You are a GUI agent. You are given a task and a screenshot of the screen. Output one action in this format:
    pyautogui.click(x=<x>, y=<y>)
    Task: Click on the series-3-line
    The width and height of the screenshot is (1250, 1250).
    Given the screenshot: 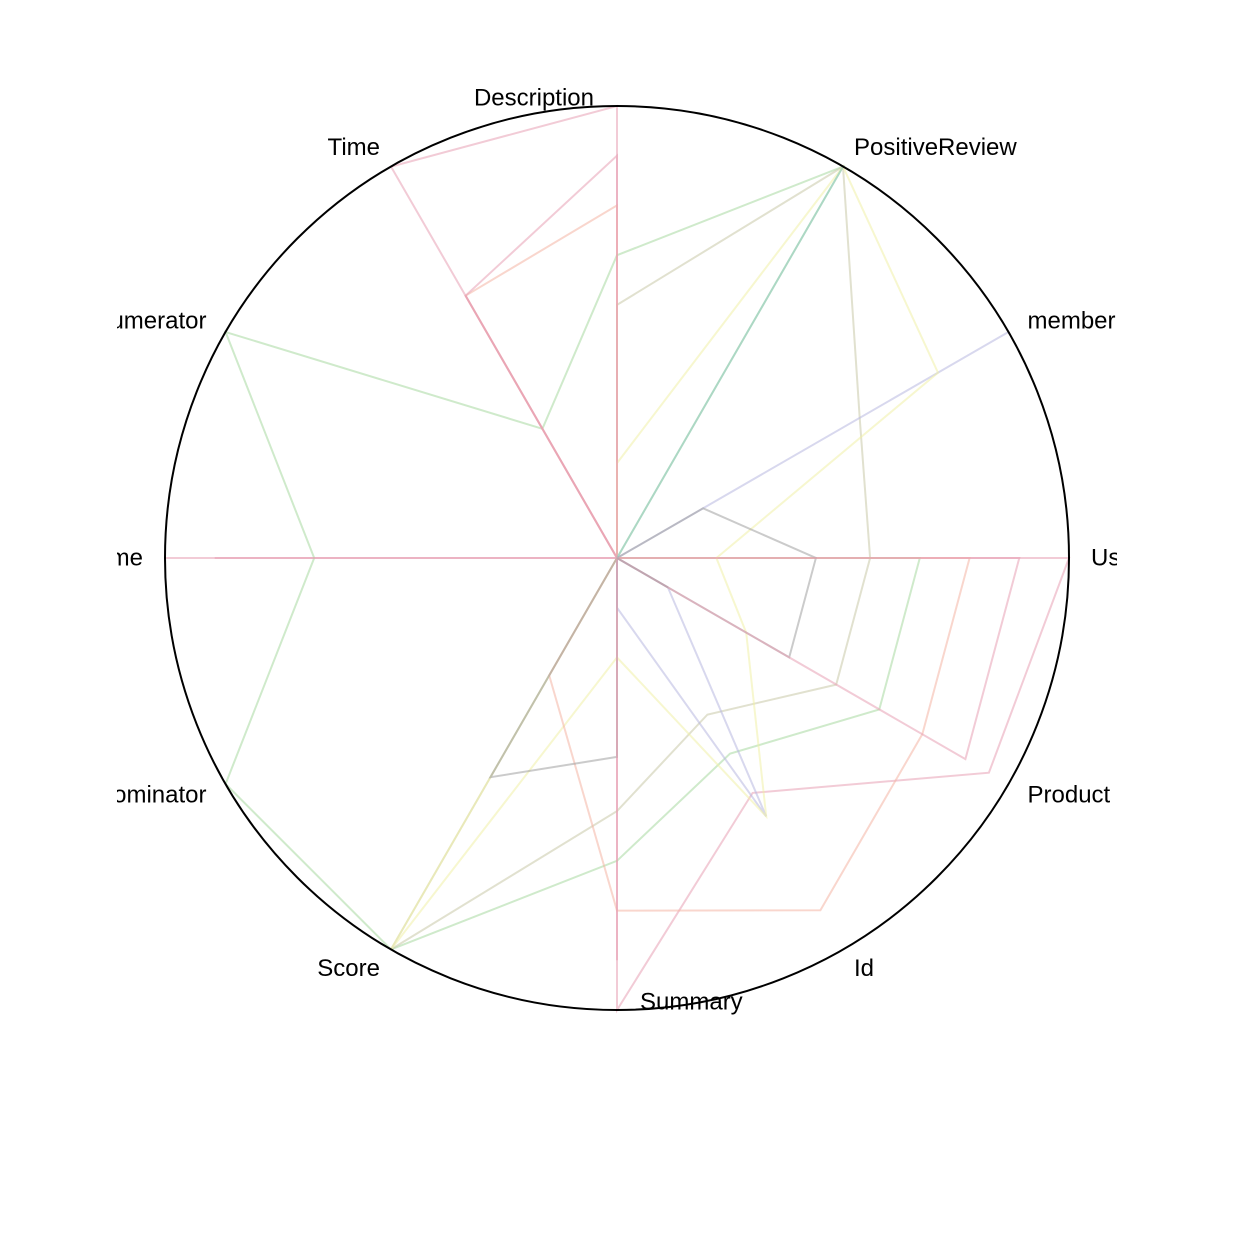 What is the action you would take?
    pyautogui.click(x=812, y=574)
    